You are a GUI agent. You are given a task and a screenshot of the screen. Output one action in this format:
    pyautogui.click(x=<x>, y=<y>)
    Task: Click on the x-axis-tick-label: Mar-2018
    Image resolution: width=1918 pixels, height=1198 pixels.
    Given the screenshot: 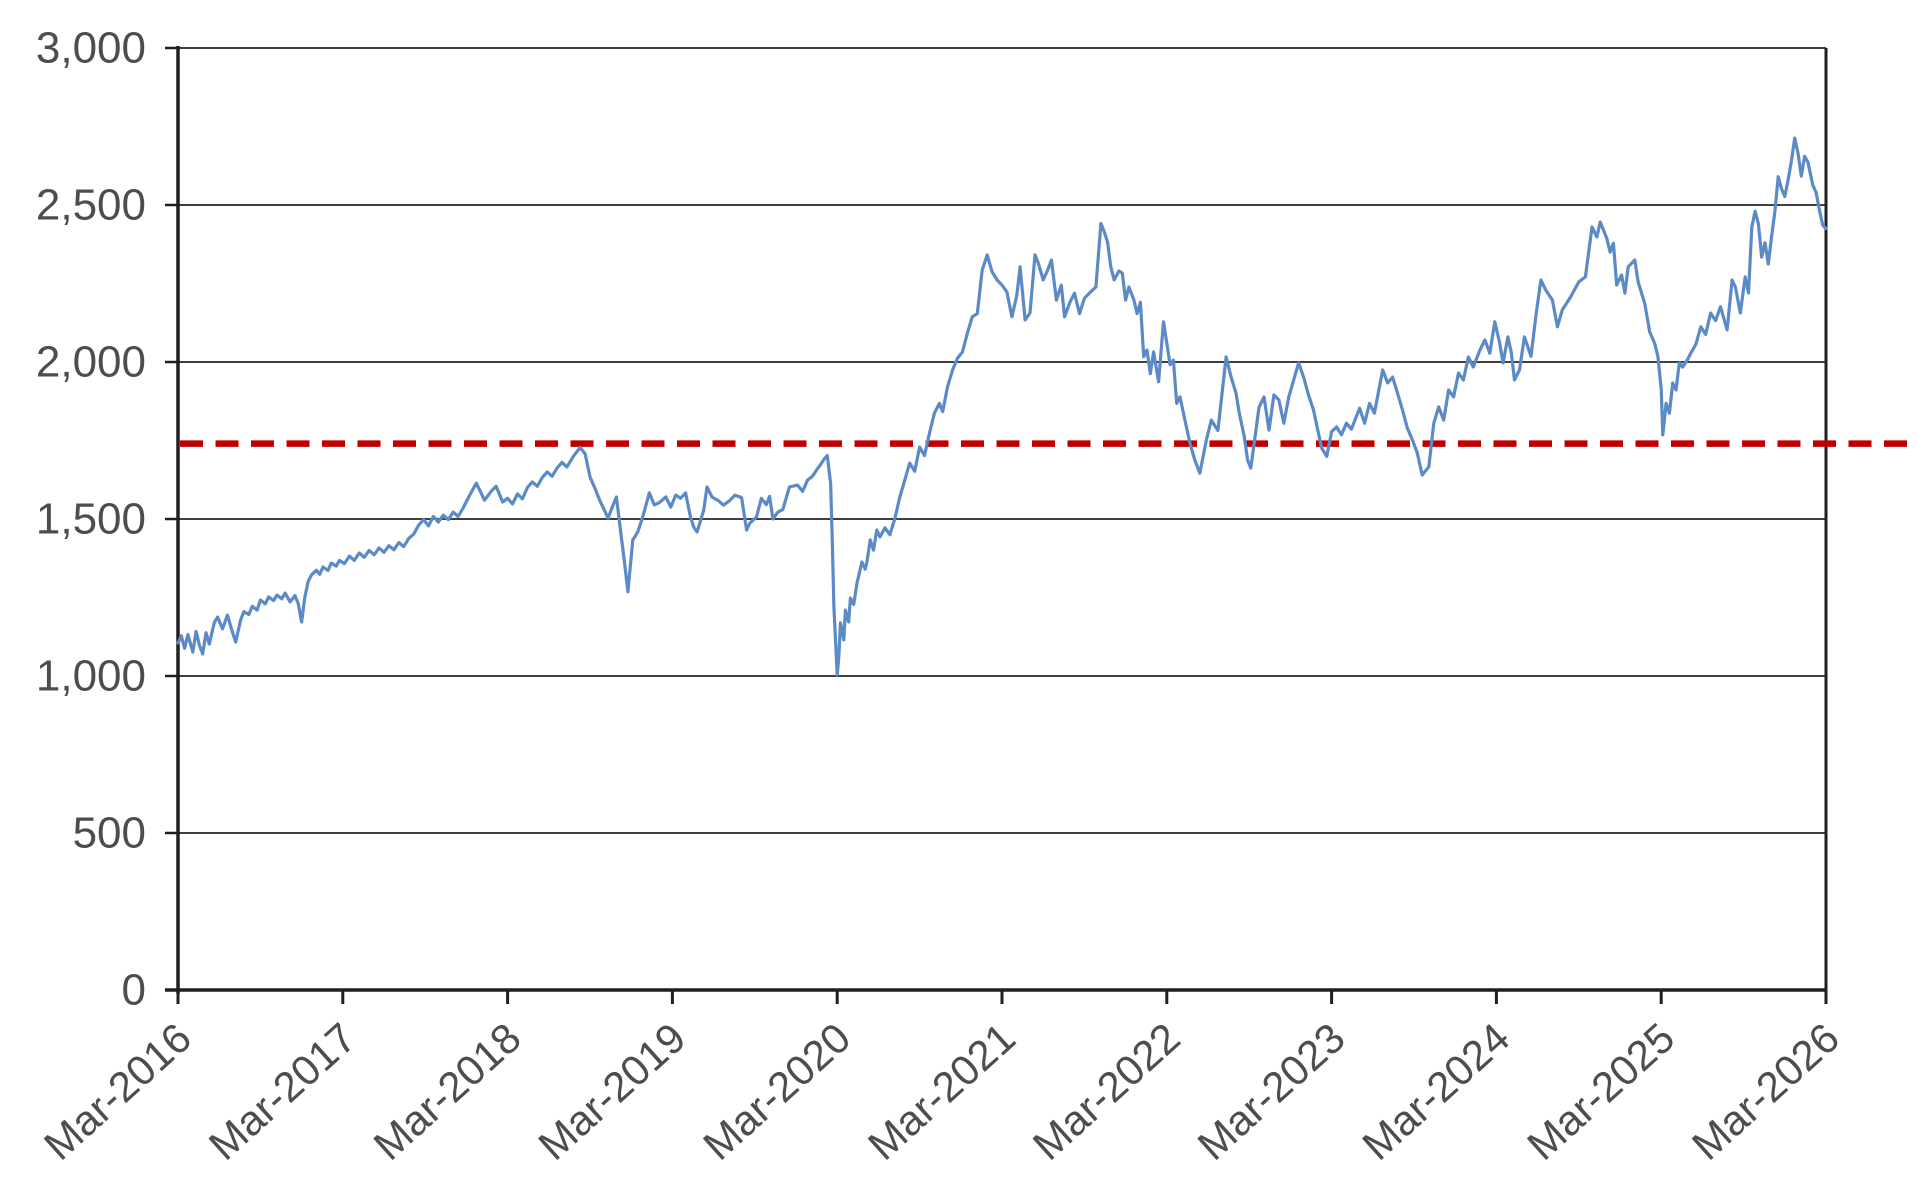 What is the action you would take?
    pyautogui.click(x=447, y=1091)
    